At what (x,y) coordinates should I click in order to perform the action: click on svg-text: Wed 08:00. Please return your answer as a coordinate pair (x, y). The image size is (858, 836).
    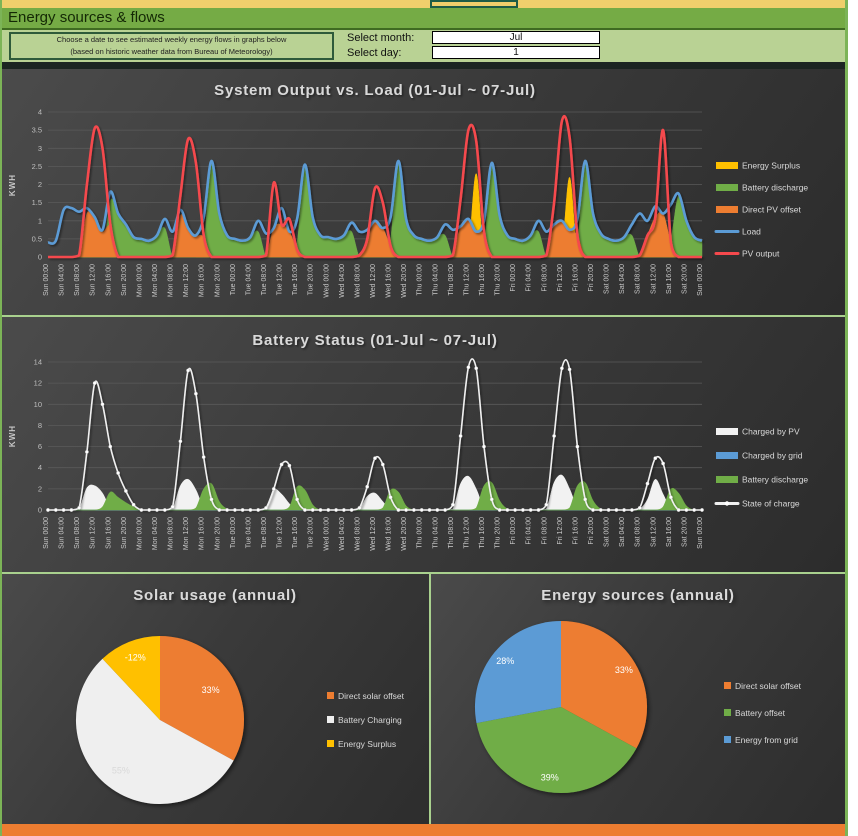
    Looking at the image, I should click on (357, 534).